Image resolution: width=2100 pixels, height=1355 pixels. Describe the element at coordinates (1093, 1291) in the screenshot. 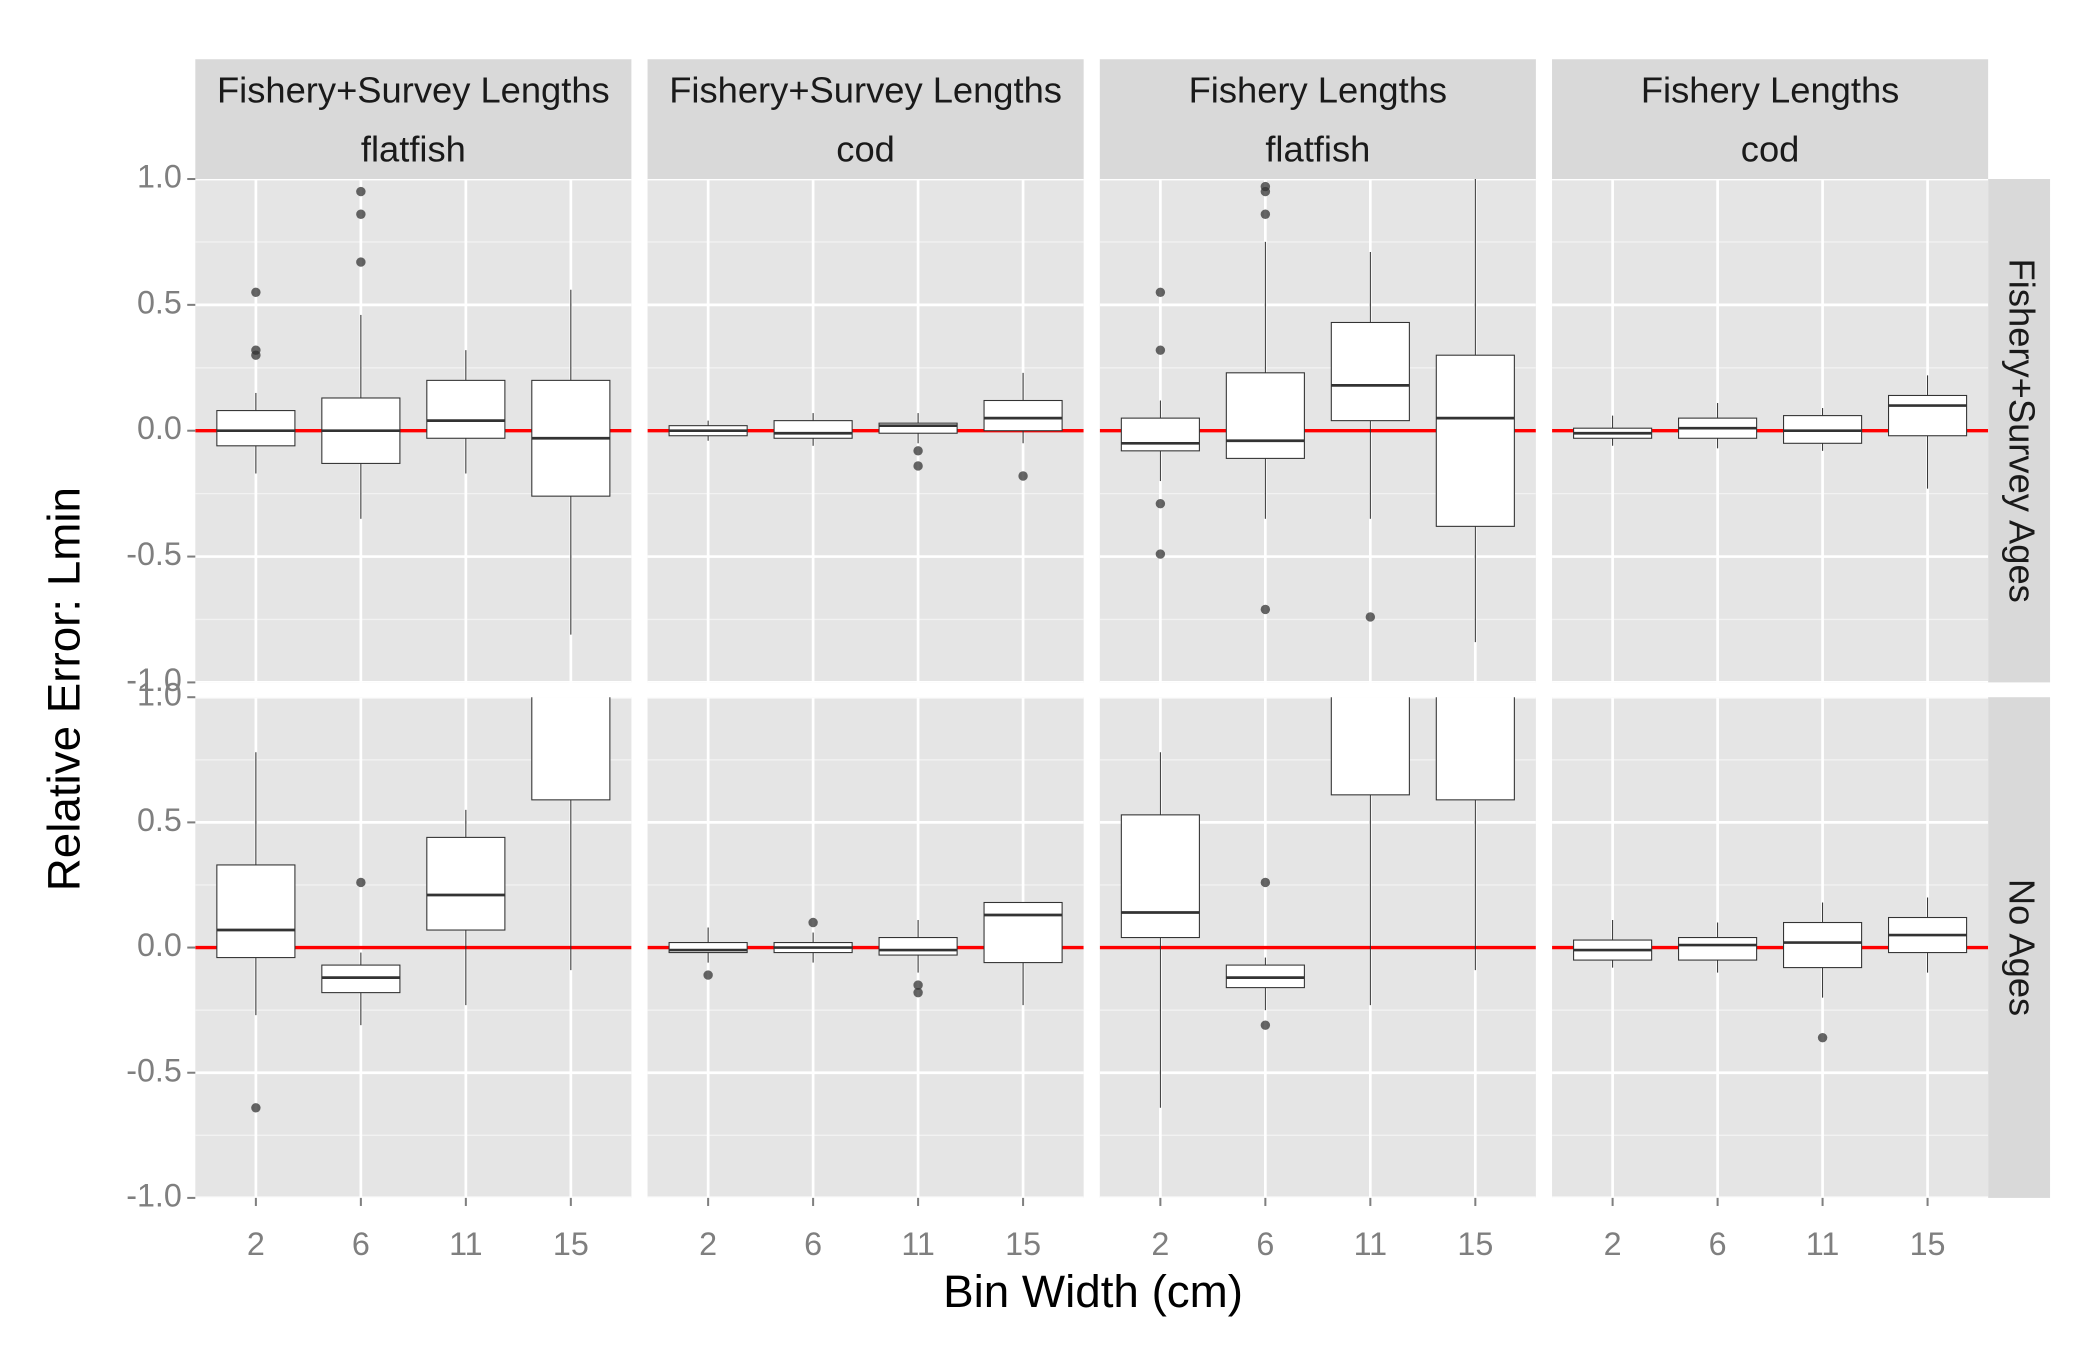

I see `x-axis-title: Bin Width (cm)` at that location.